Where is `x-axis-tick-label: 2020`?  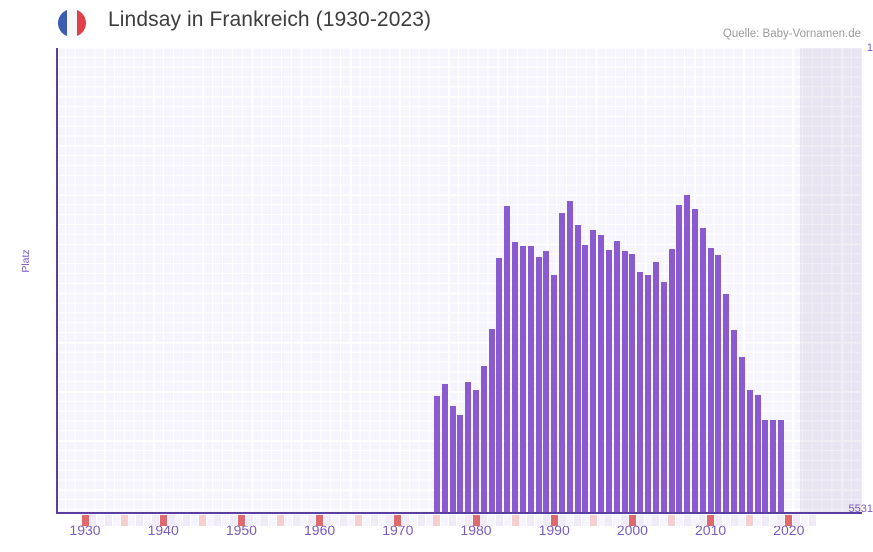
x-axis-tick-label: 2020 is located at coordinates (789, 530).